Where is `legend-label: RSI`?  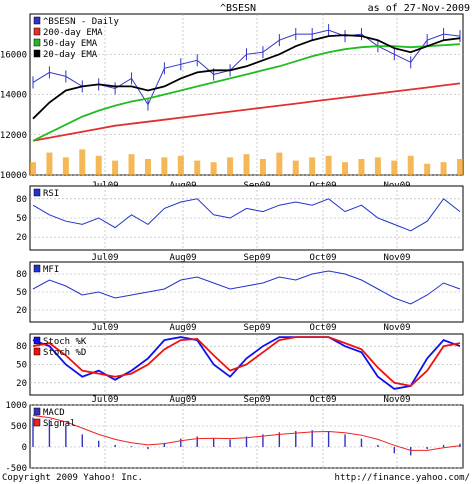 legend-label: RSI is located at coordinates (51, 194).